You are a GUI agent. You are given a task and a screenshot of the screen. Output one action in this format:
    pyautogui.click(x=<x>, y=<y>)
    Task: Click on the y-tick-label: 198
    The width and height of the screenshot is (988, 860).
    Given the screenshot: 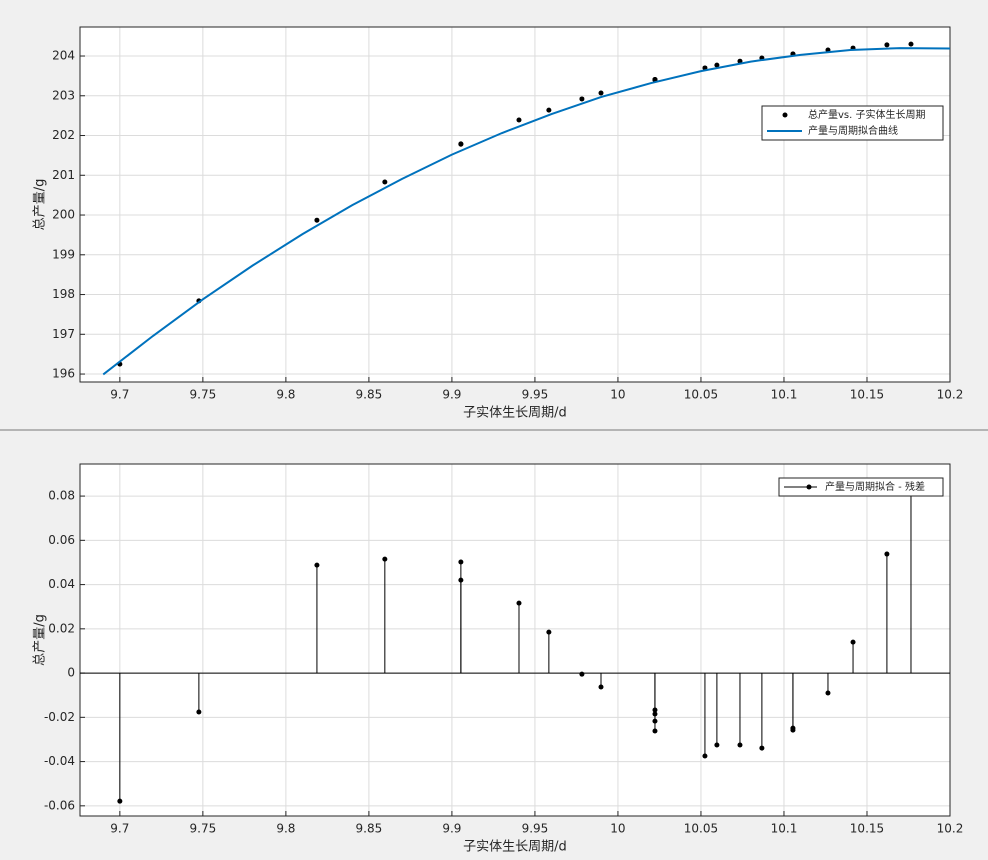 What is the action you would take?
    pyautogui.click(x=63, y=294)
    